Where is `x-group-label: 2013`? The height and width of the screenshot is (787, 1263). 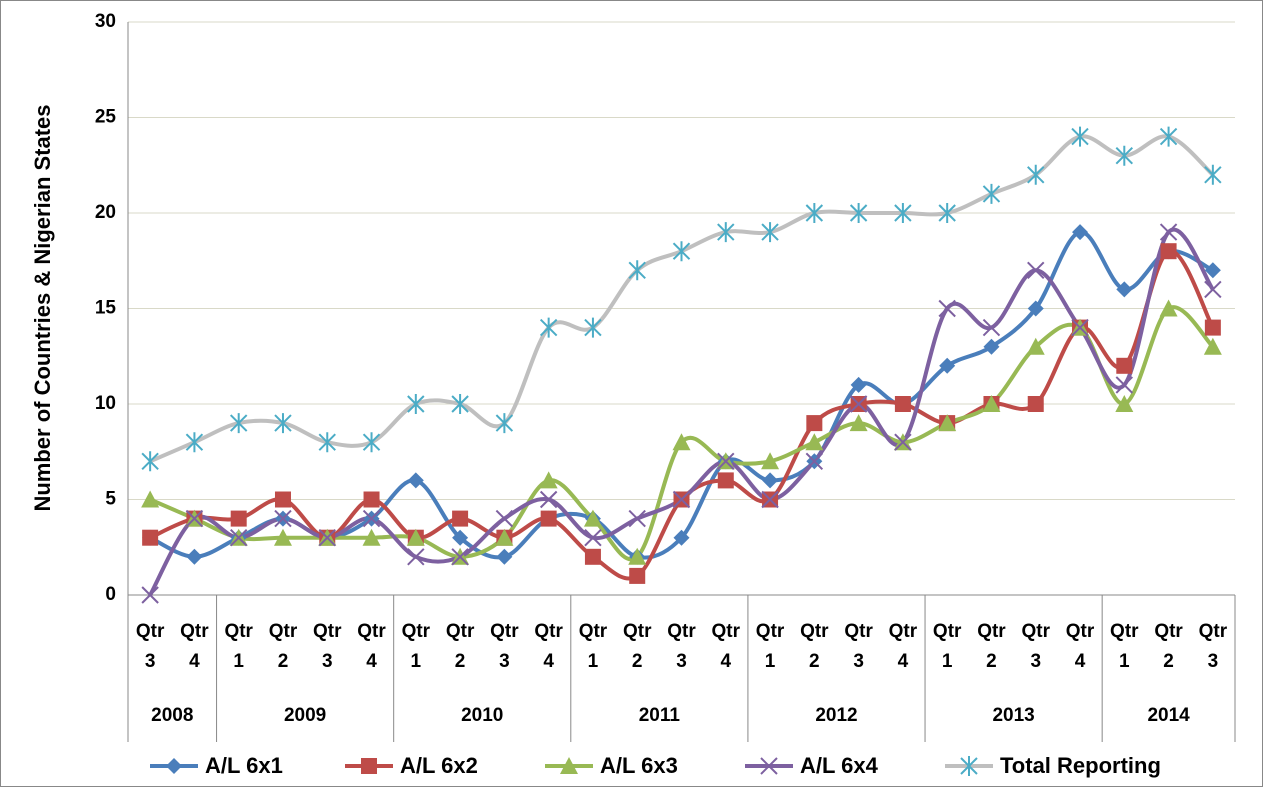
x-group-label: 2013 is located at coordinates (1013, 715).